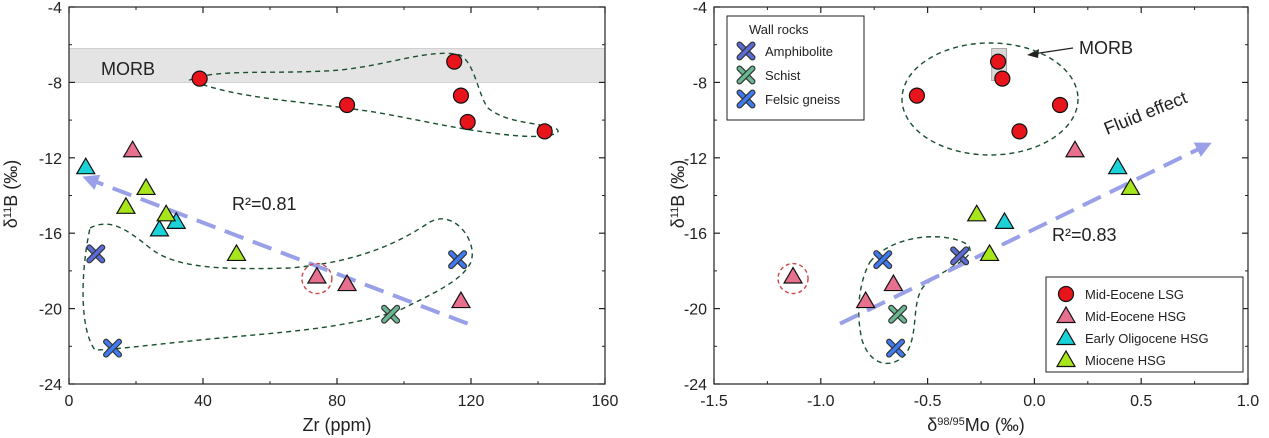 This screenshot has height=438, width=1269. What do you see at coordinates (1145, 112) in the screenshot?
I see `fluid-effect-label: Fluid effect` at bounding box center [1145, 112].